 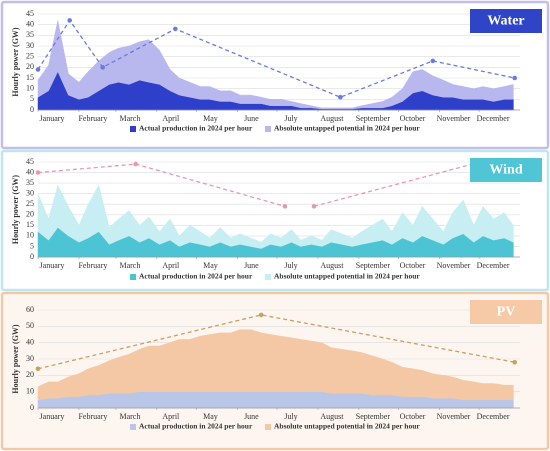 What do you see at coordinates (30, 325) in the screenshot?
I see `y-tick-label: 50` at bounding box center [30, 325].